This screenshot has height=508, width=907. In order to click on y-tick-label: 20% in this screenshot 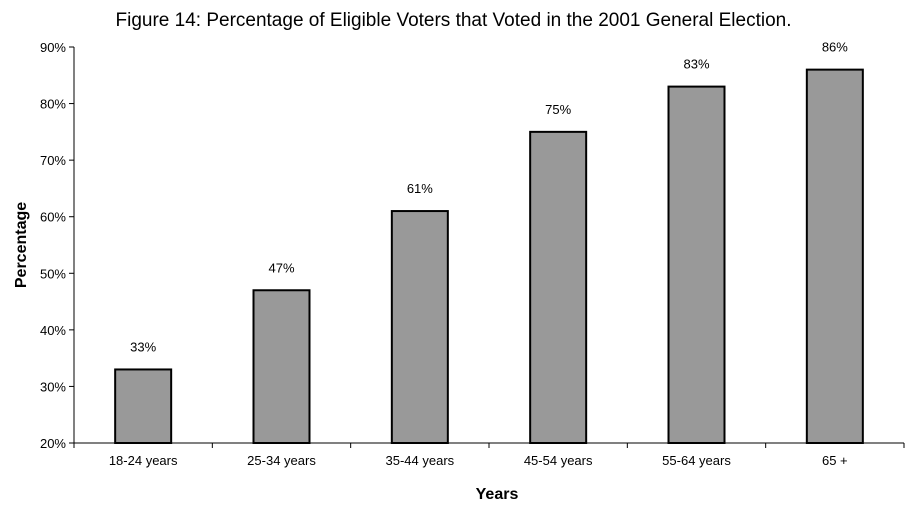, I will do `click(53, 443)`.